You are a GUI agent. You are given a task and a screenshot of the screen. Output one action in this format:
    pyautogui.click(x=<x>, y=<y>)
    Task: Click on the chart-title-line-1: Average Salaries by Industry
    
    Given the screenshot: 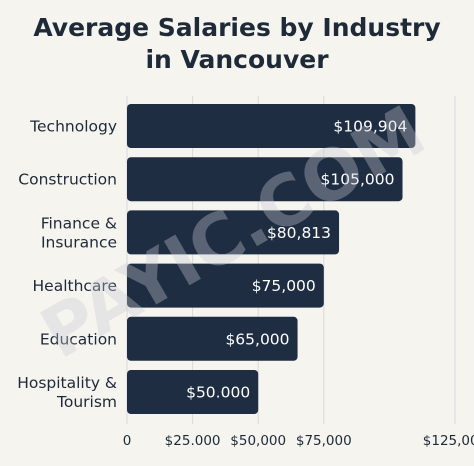 What is the action you would take?
    pyautogui.click(x=237, y=27)
    